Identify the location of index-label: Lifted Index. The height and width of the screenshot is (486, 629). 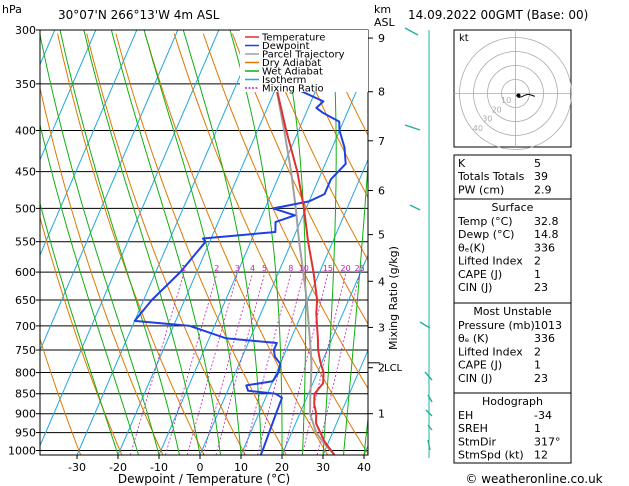
(490, 261).